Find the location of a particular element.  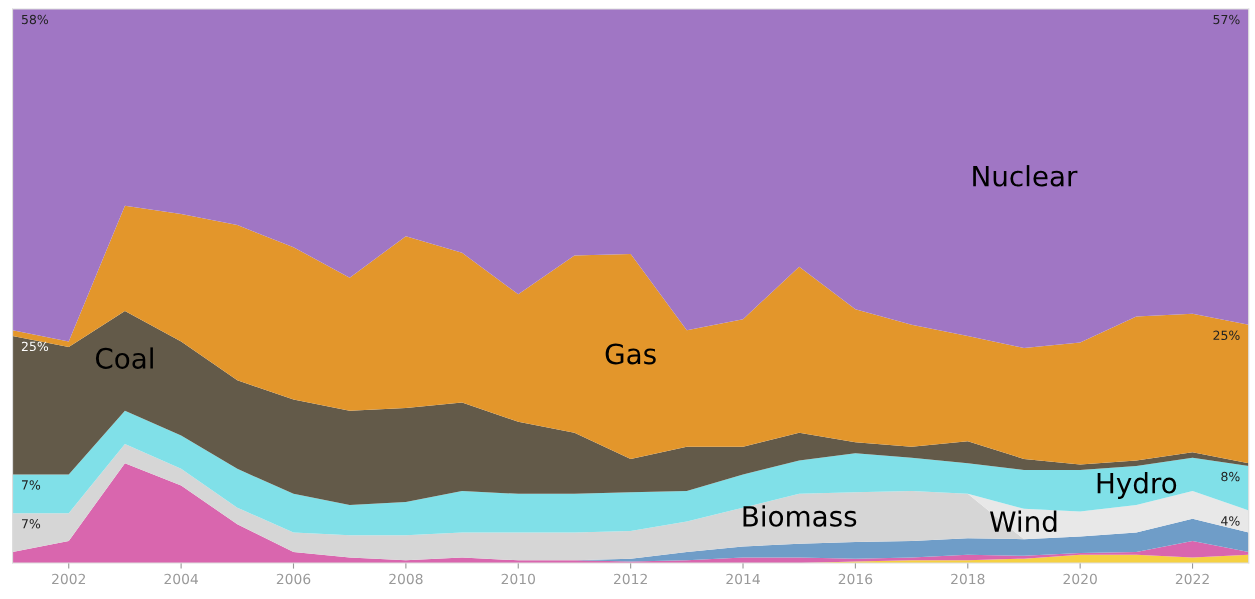

series-label: Coal is located at coordinates (124, 358).